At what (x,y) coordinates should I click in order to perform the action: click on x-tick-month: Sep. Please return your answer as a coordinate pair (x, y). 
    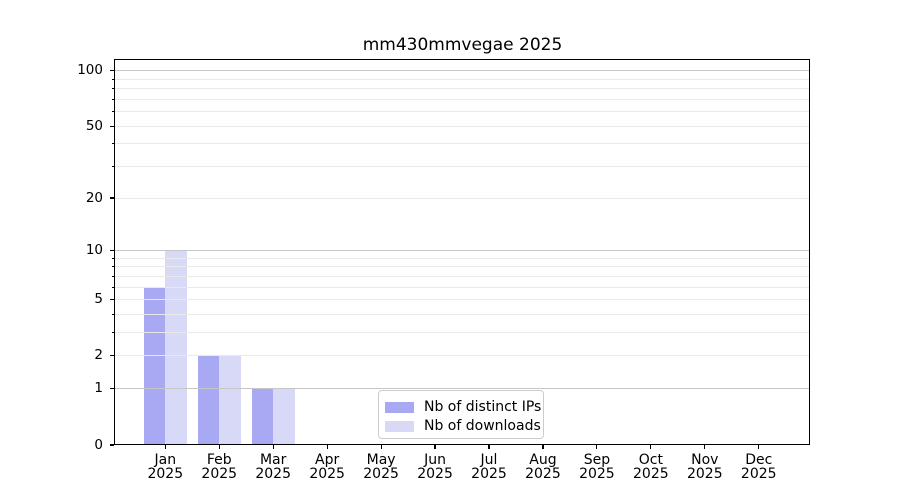
    Looking at the image, I should click on (597, 459).